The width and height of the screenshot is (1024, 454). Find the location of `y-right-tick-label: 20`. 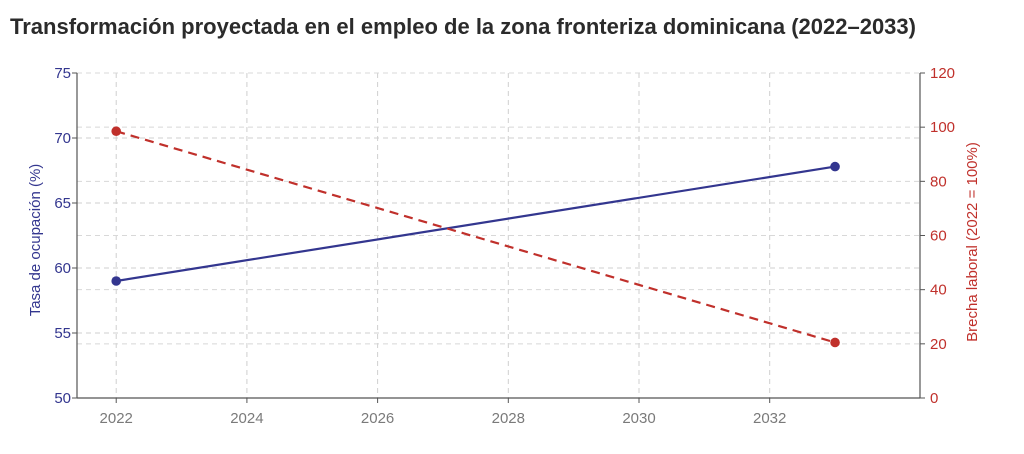

y-right-tick-label: 20 is located at coordinates (938, 344).